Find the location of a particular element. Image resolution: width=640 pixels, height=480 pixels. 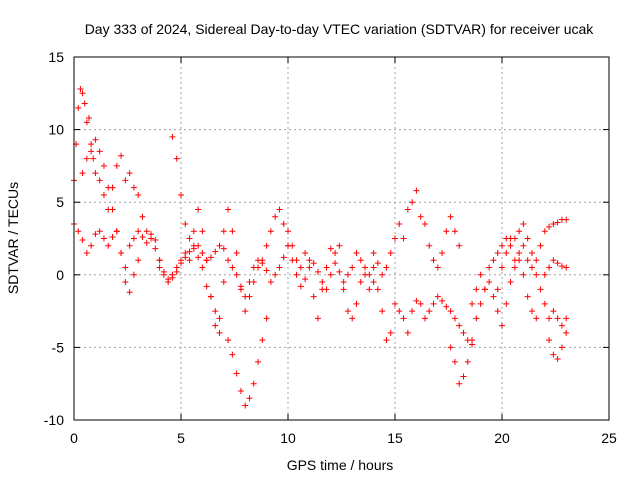

series-track-h is located at coordinates (314, 275).